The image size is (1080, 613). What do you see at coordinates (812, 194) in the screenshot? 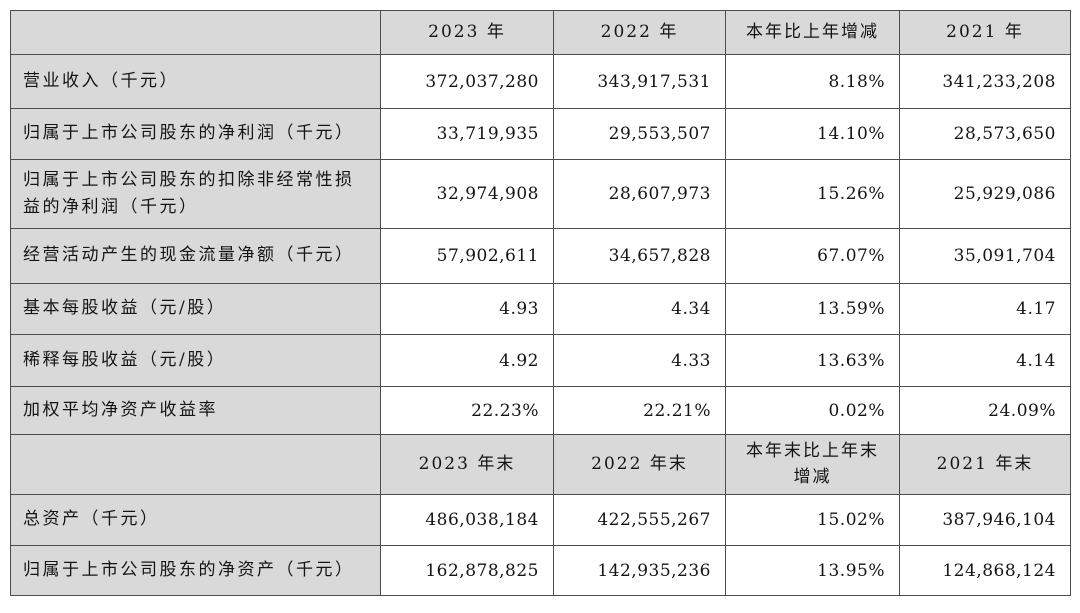
I see `value-change: 15.26%` at bounding box center [812, 194].